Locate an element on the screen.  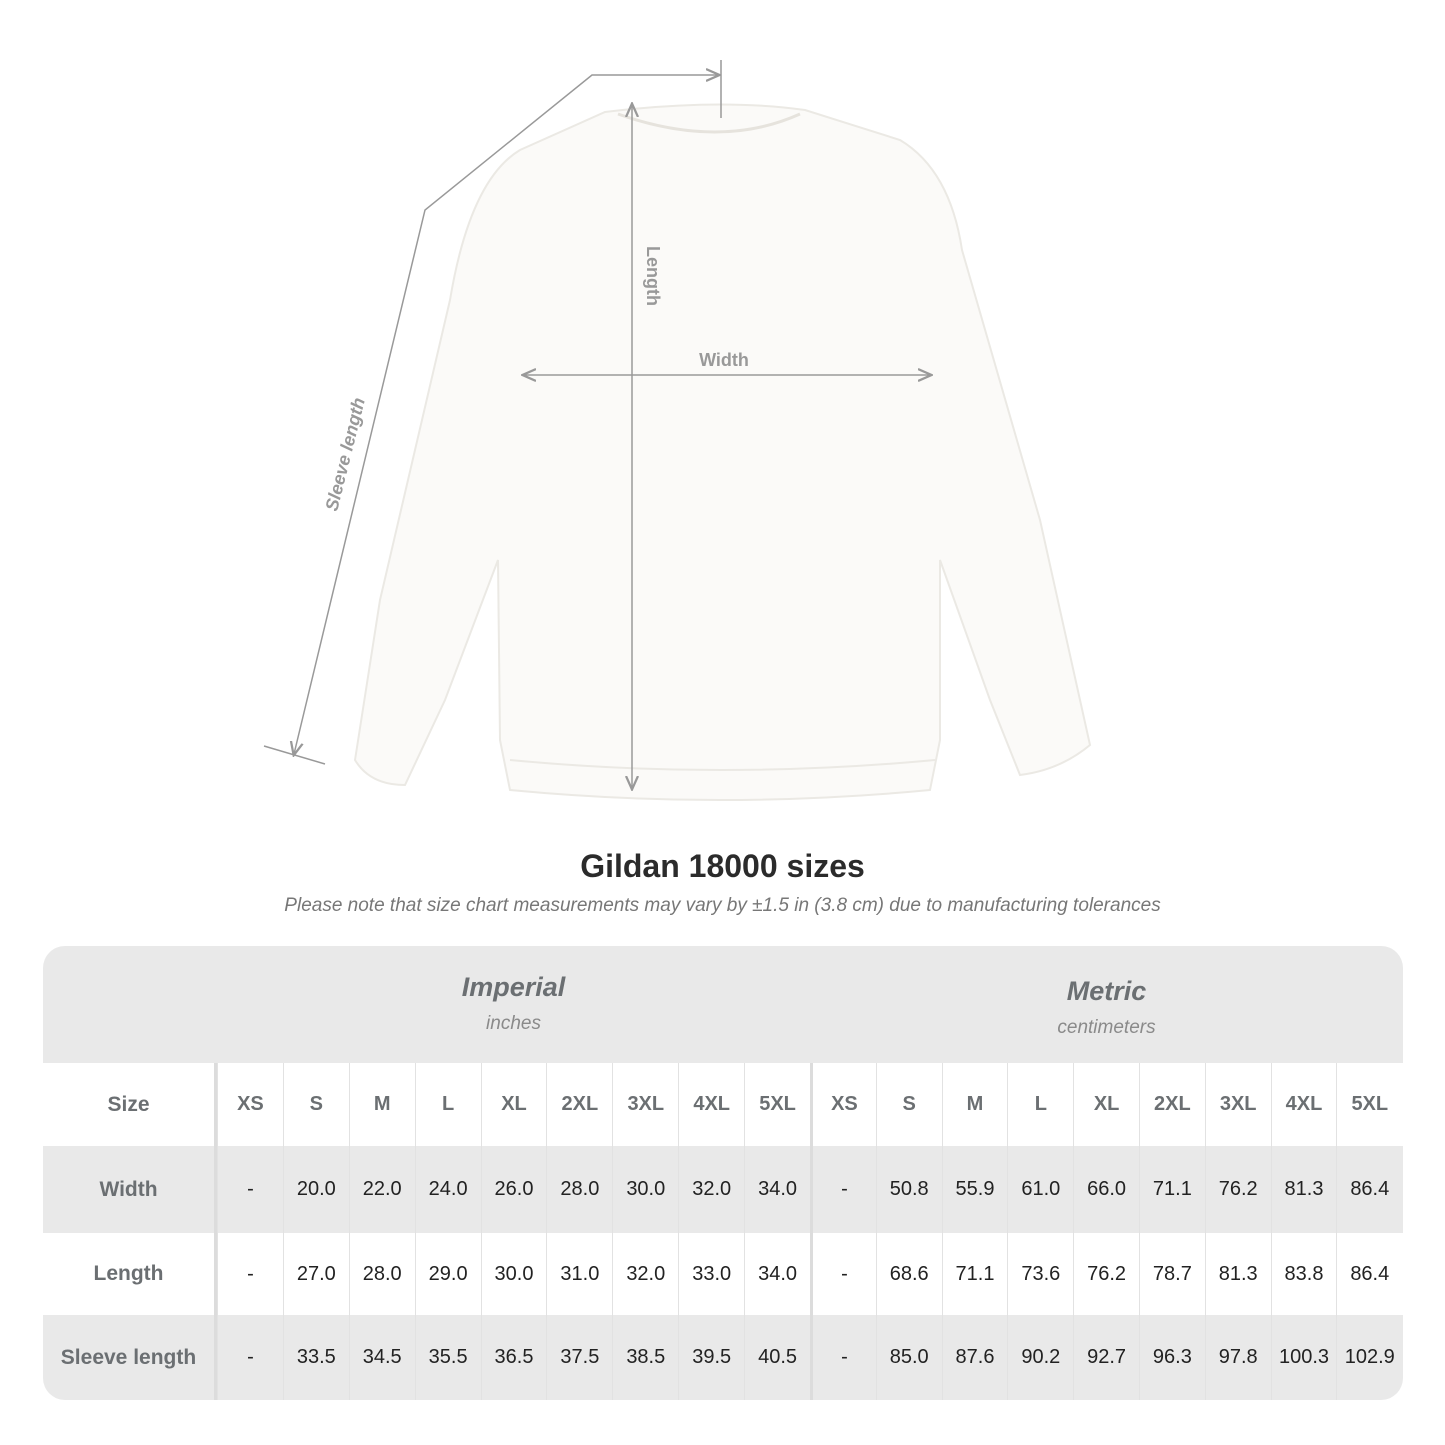
metric-unit: centimeters is located at coordinates (1106, 1027).